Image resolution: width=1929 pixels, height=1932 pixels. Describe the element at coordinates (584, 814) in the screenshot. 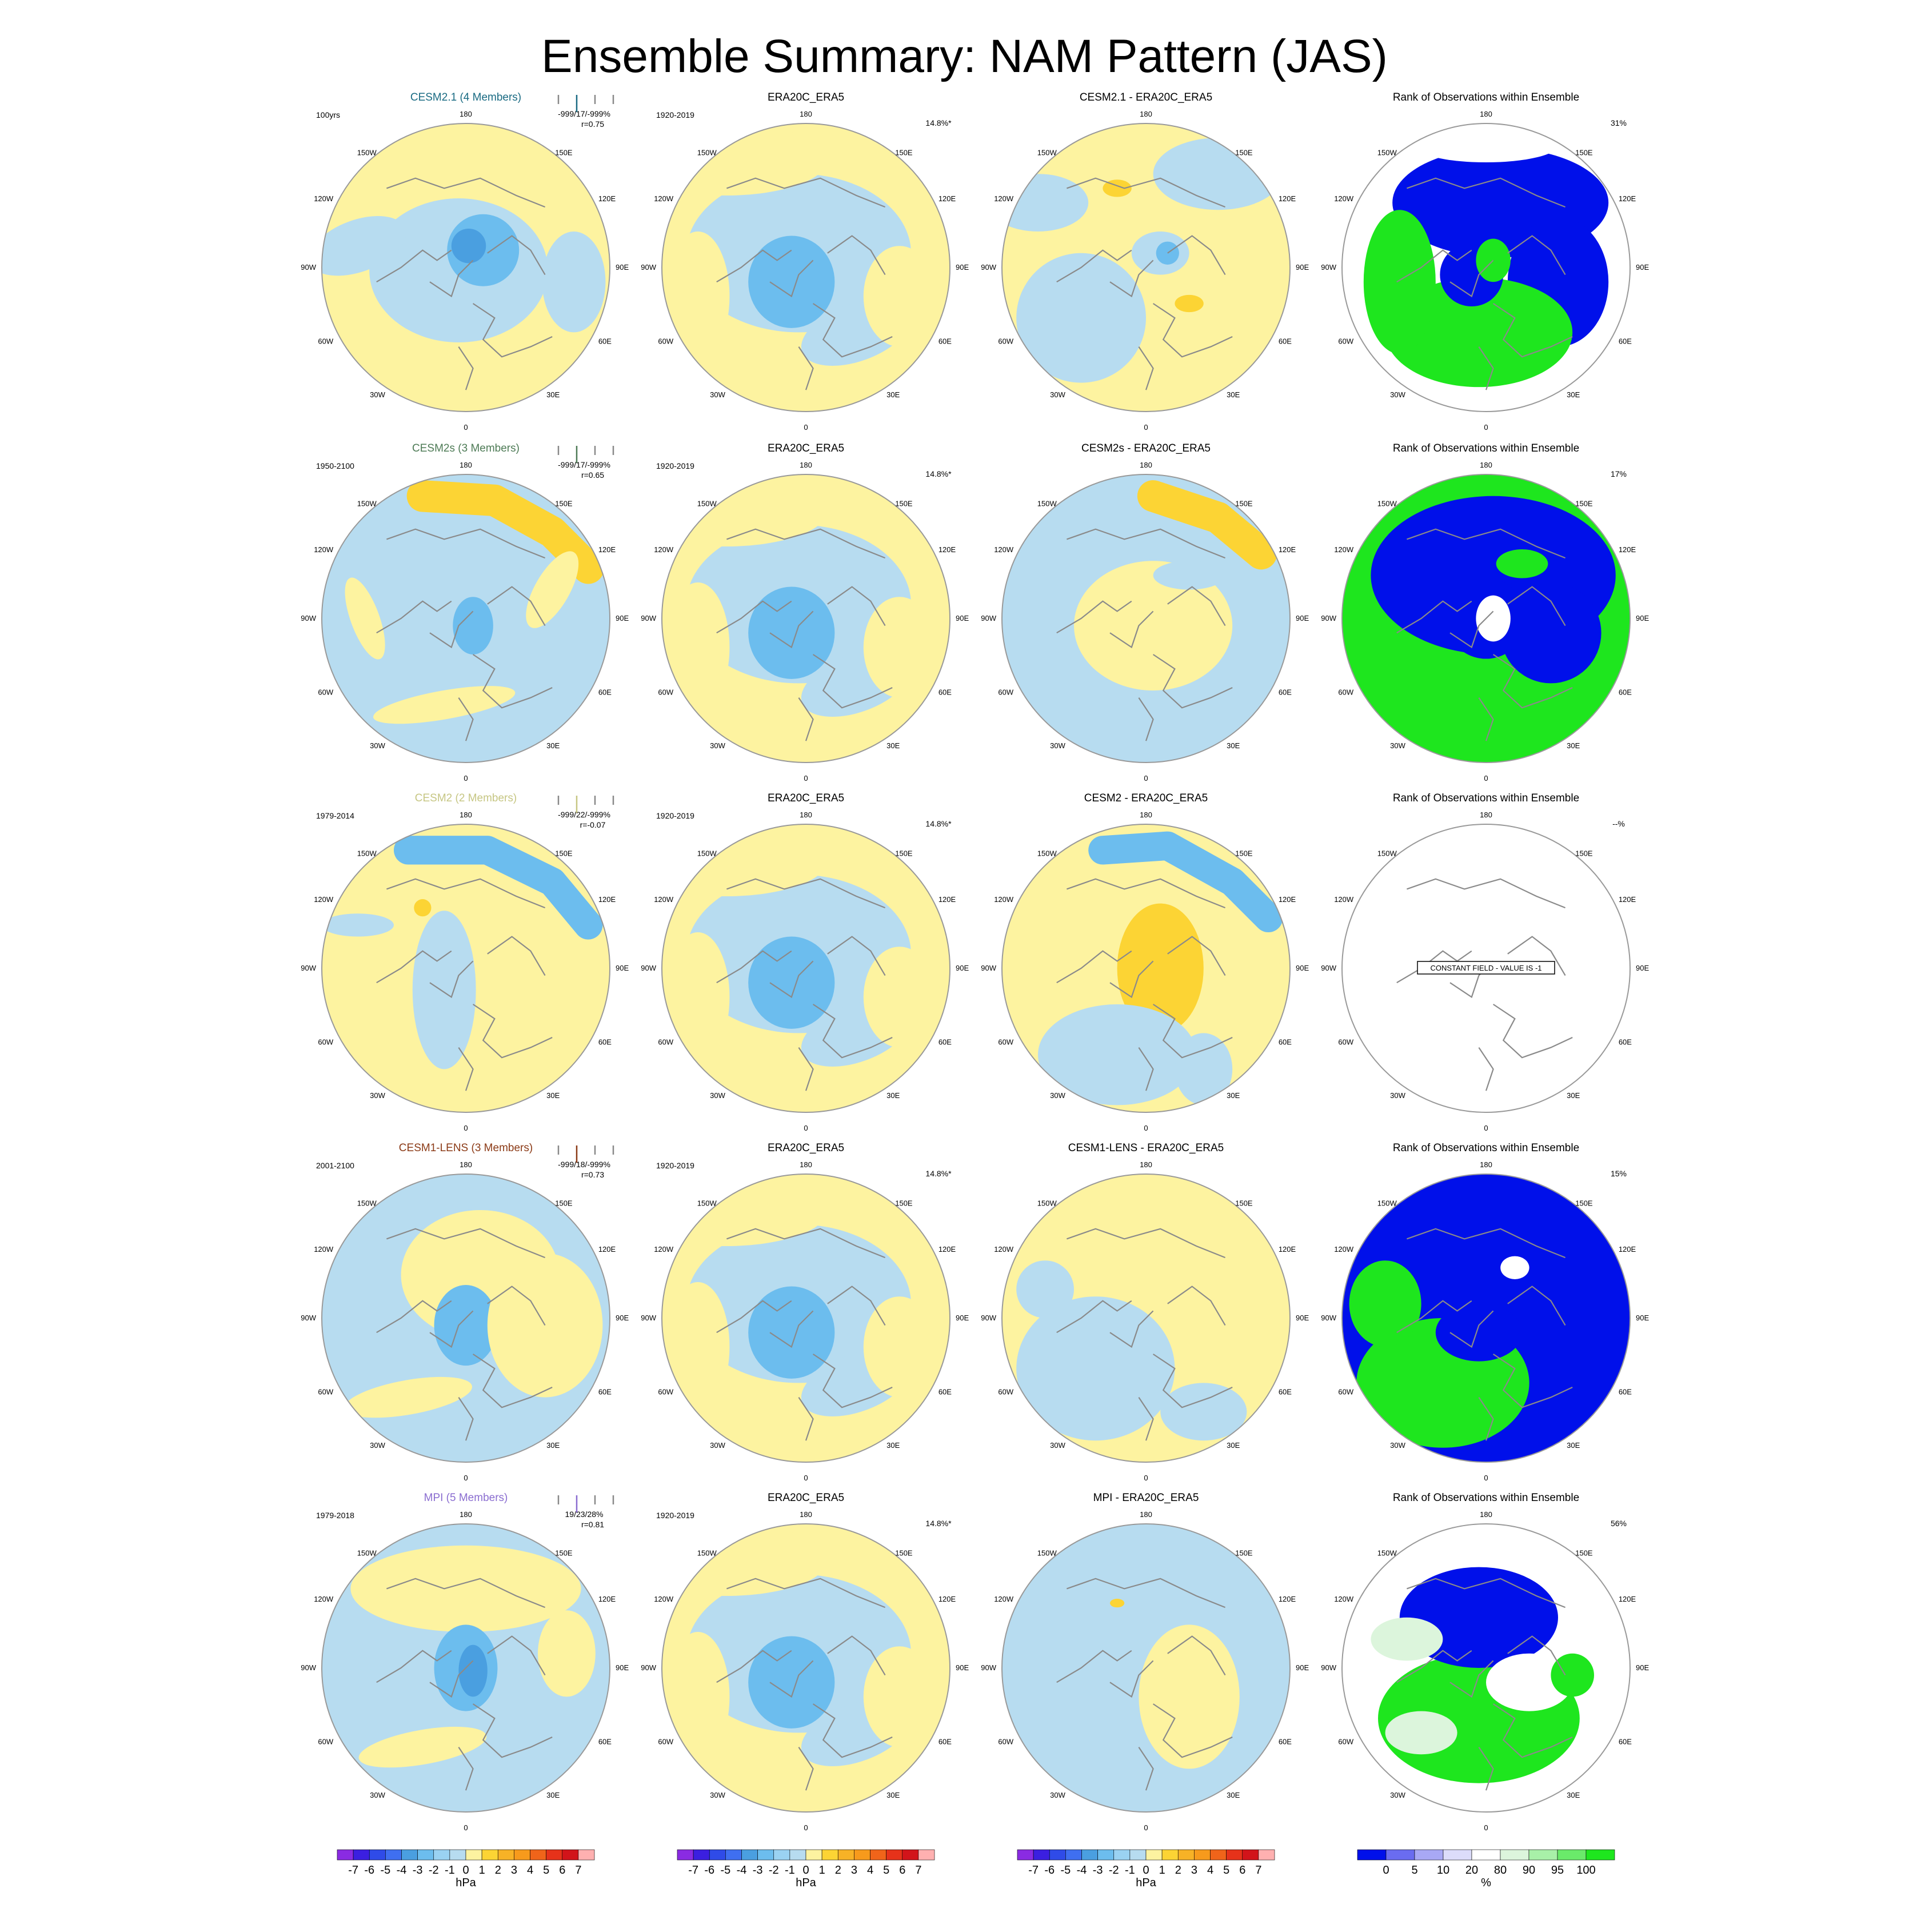

I see `model-stats: -999/22/-999%` at that location.